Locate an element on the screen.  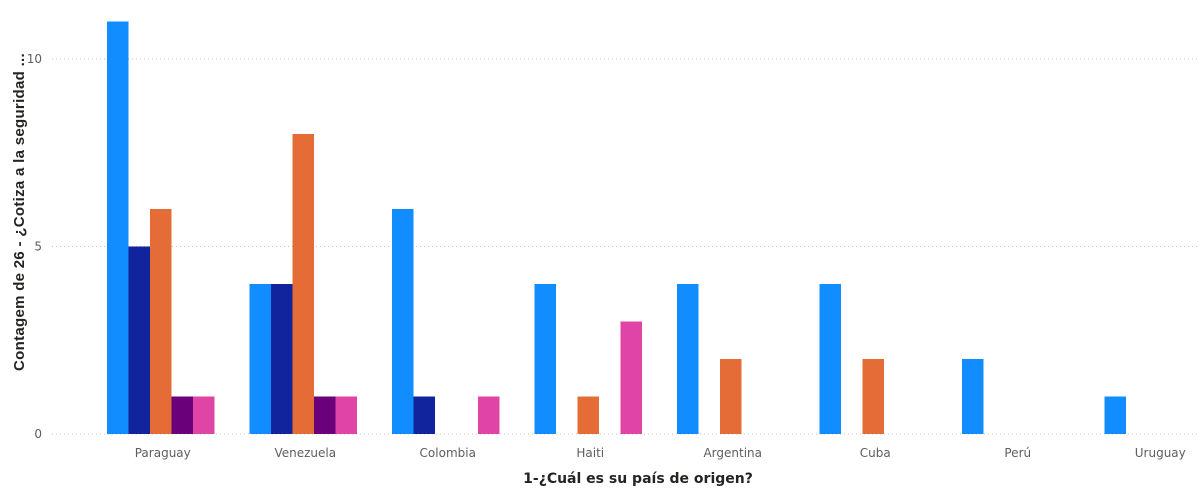
x-tick-label: Cuba is located at coordinates (875, 453).